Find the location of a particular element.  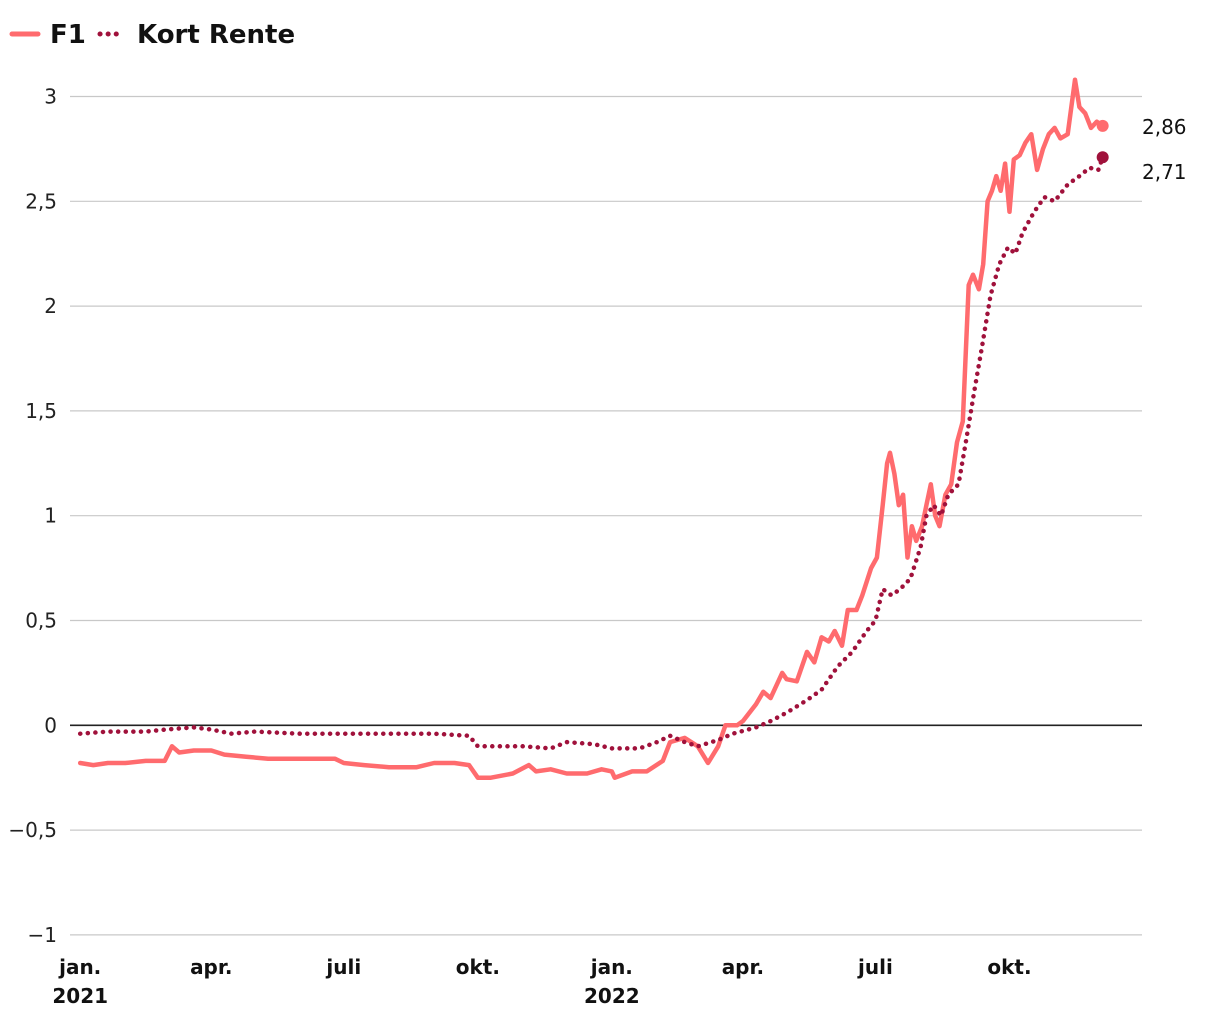

x-tick-year-label: 2022 is located at coordinates (612, 996).